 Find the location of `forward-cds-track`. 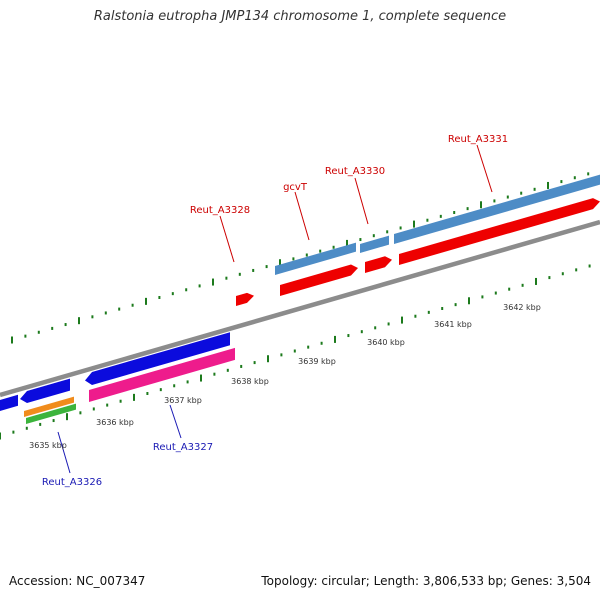

forward-cds-track is located at coordinates (418, 252).